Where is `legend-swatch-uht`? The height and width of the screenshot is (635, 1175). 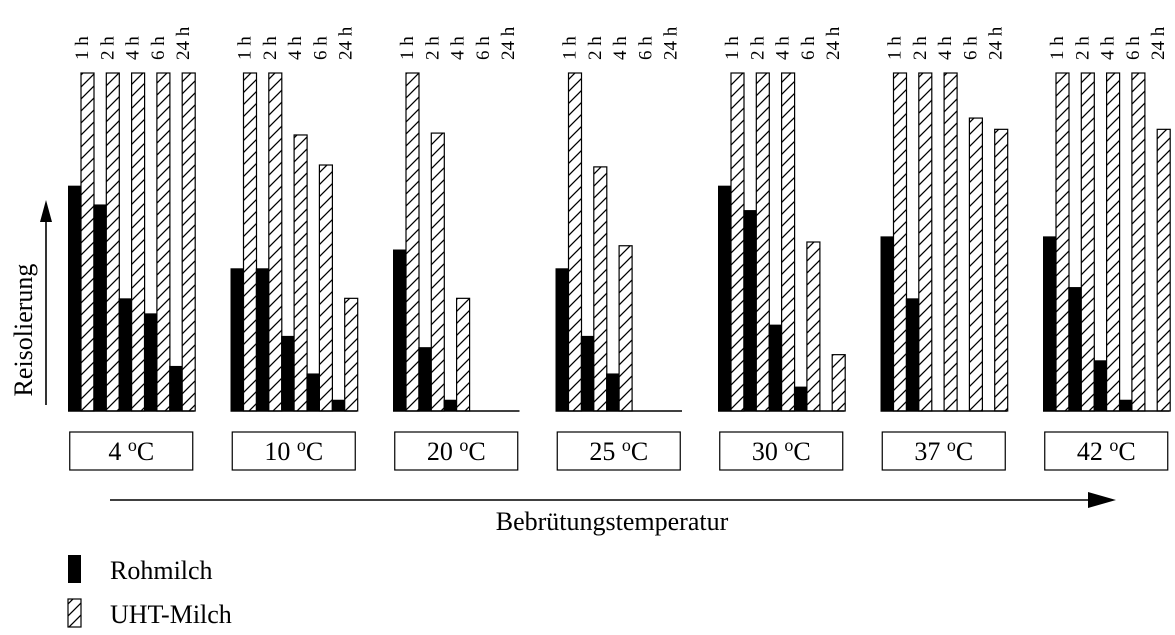
legend-swatch-uht is located at coordinates (74, 613).